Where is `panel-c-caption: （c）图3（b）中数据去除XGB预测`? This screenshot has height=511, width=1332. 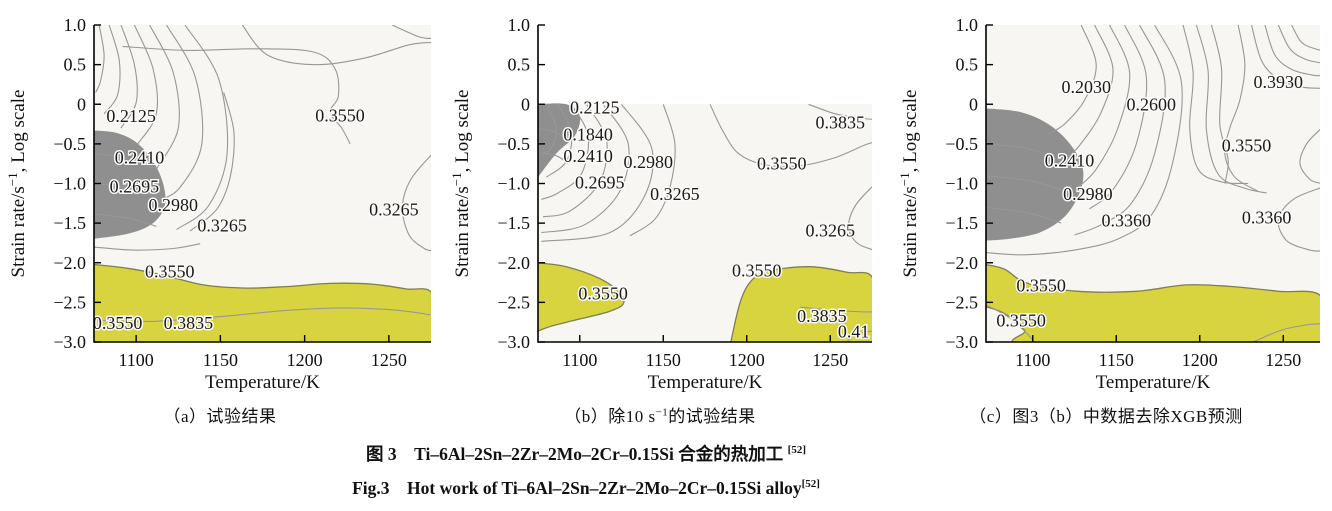 panel-c-caption: （c）图3（b）中数据去除XGB预测 is located at coordinates (1106, 414).